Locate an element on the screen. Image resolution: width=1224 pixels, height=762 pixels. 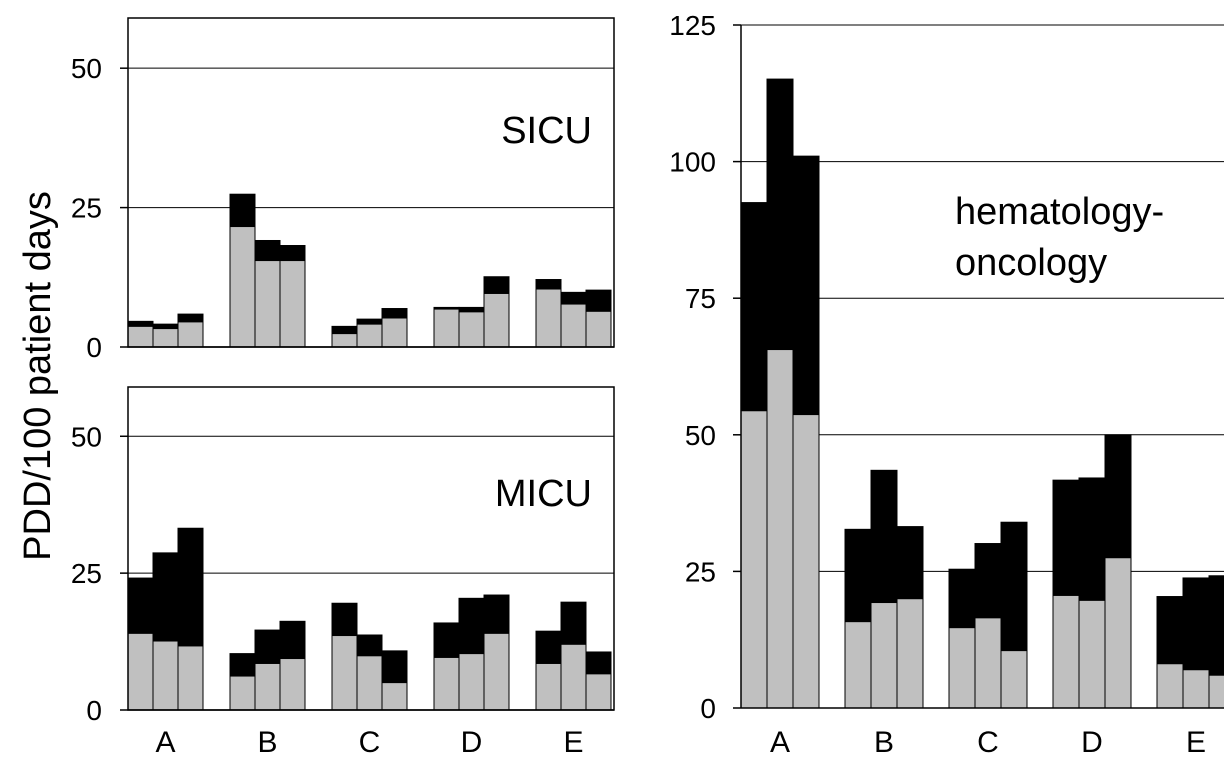
y-tick-label: 50 is located at coordinates (86, 68).